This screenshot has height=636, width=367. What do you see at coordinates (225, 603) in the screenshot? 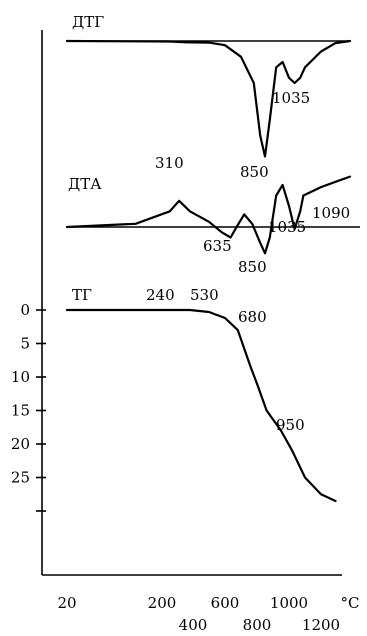
I see `x-tick-label: 600` at bounding box center [225, 603].